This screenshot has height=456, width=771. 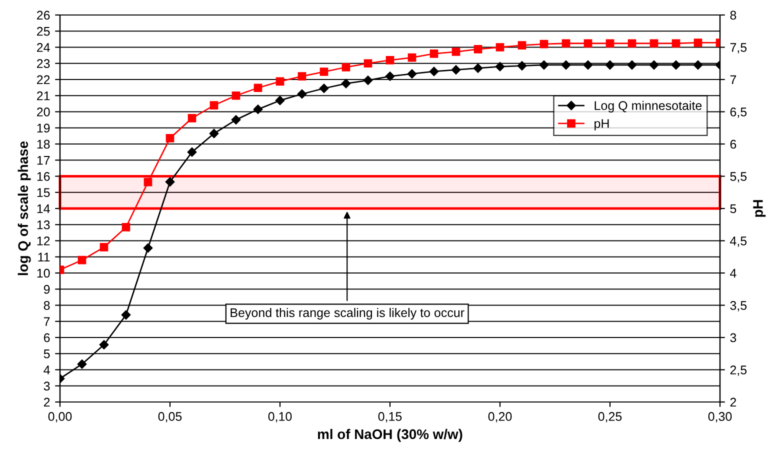 I want to click on y-tick-label: 23, so click(x=43, y=63).